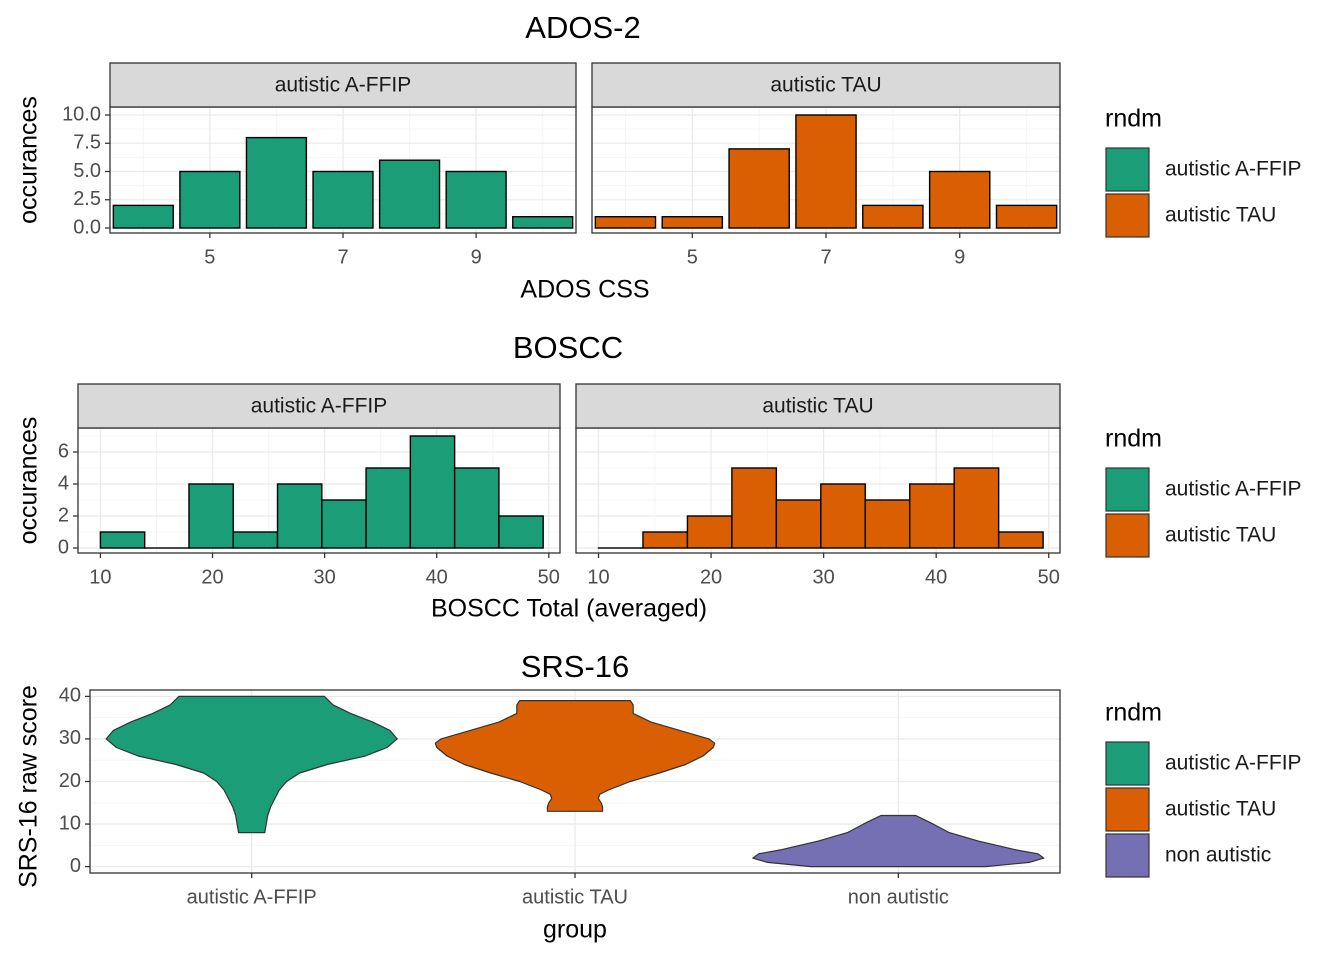  I want to click on y-tick-label: 0.0, so click(87, 227).